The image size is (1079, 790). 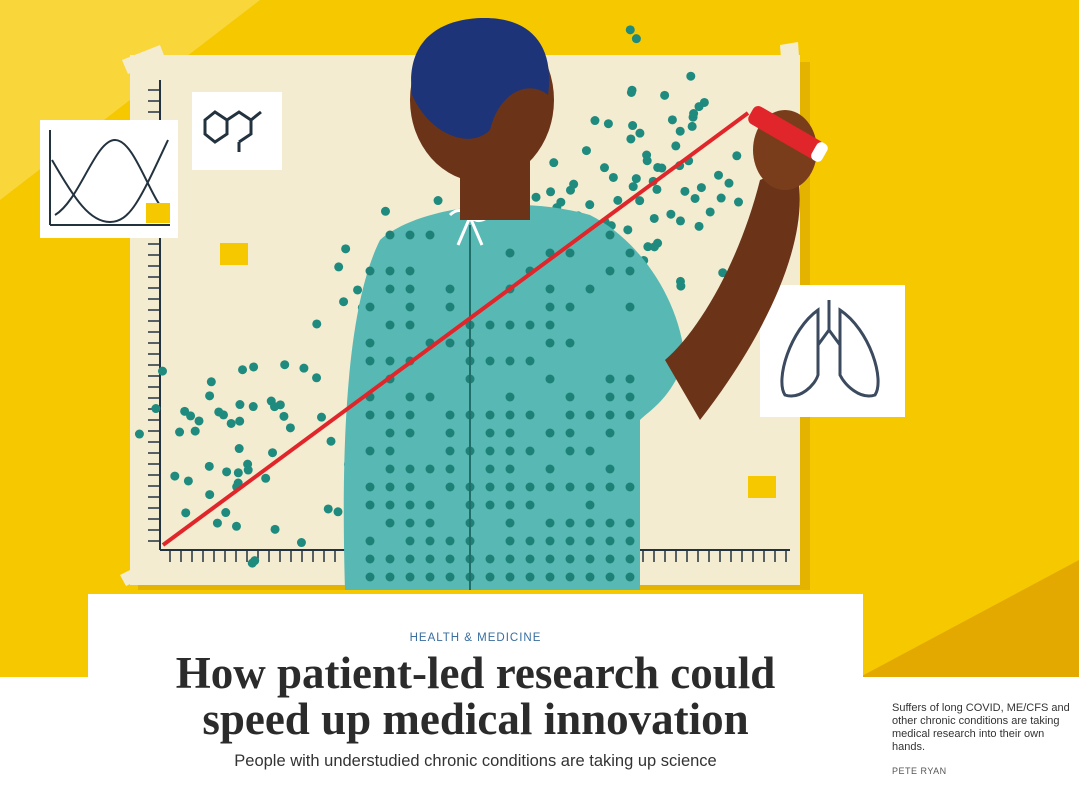 What do you see at coordinates (480, 78) in the screenshot?
I see `hair` at bounding box center [480, 78].